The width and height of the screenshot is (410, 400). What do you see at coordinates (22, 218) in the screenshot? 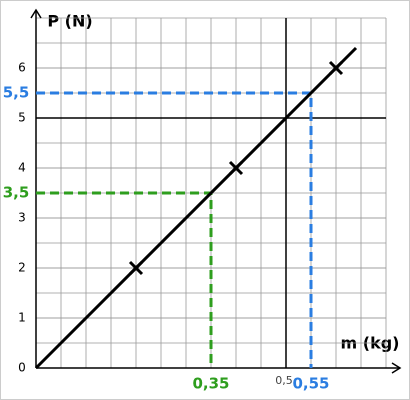
I see `y-tick-label: 3` at bounding box center [22, 218].